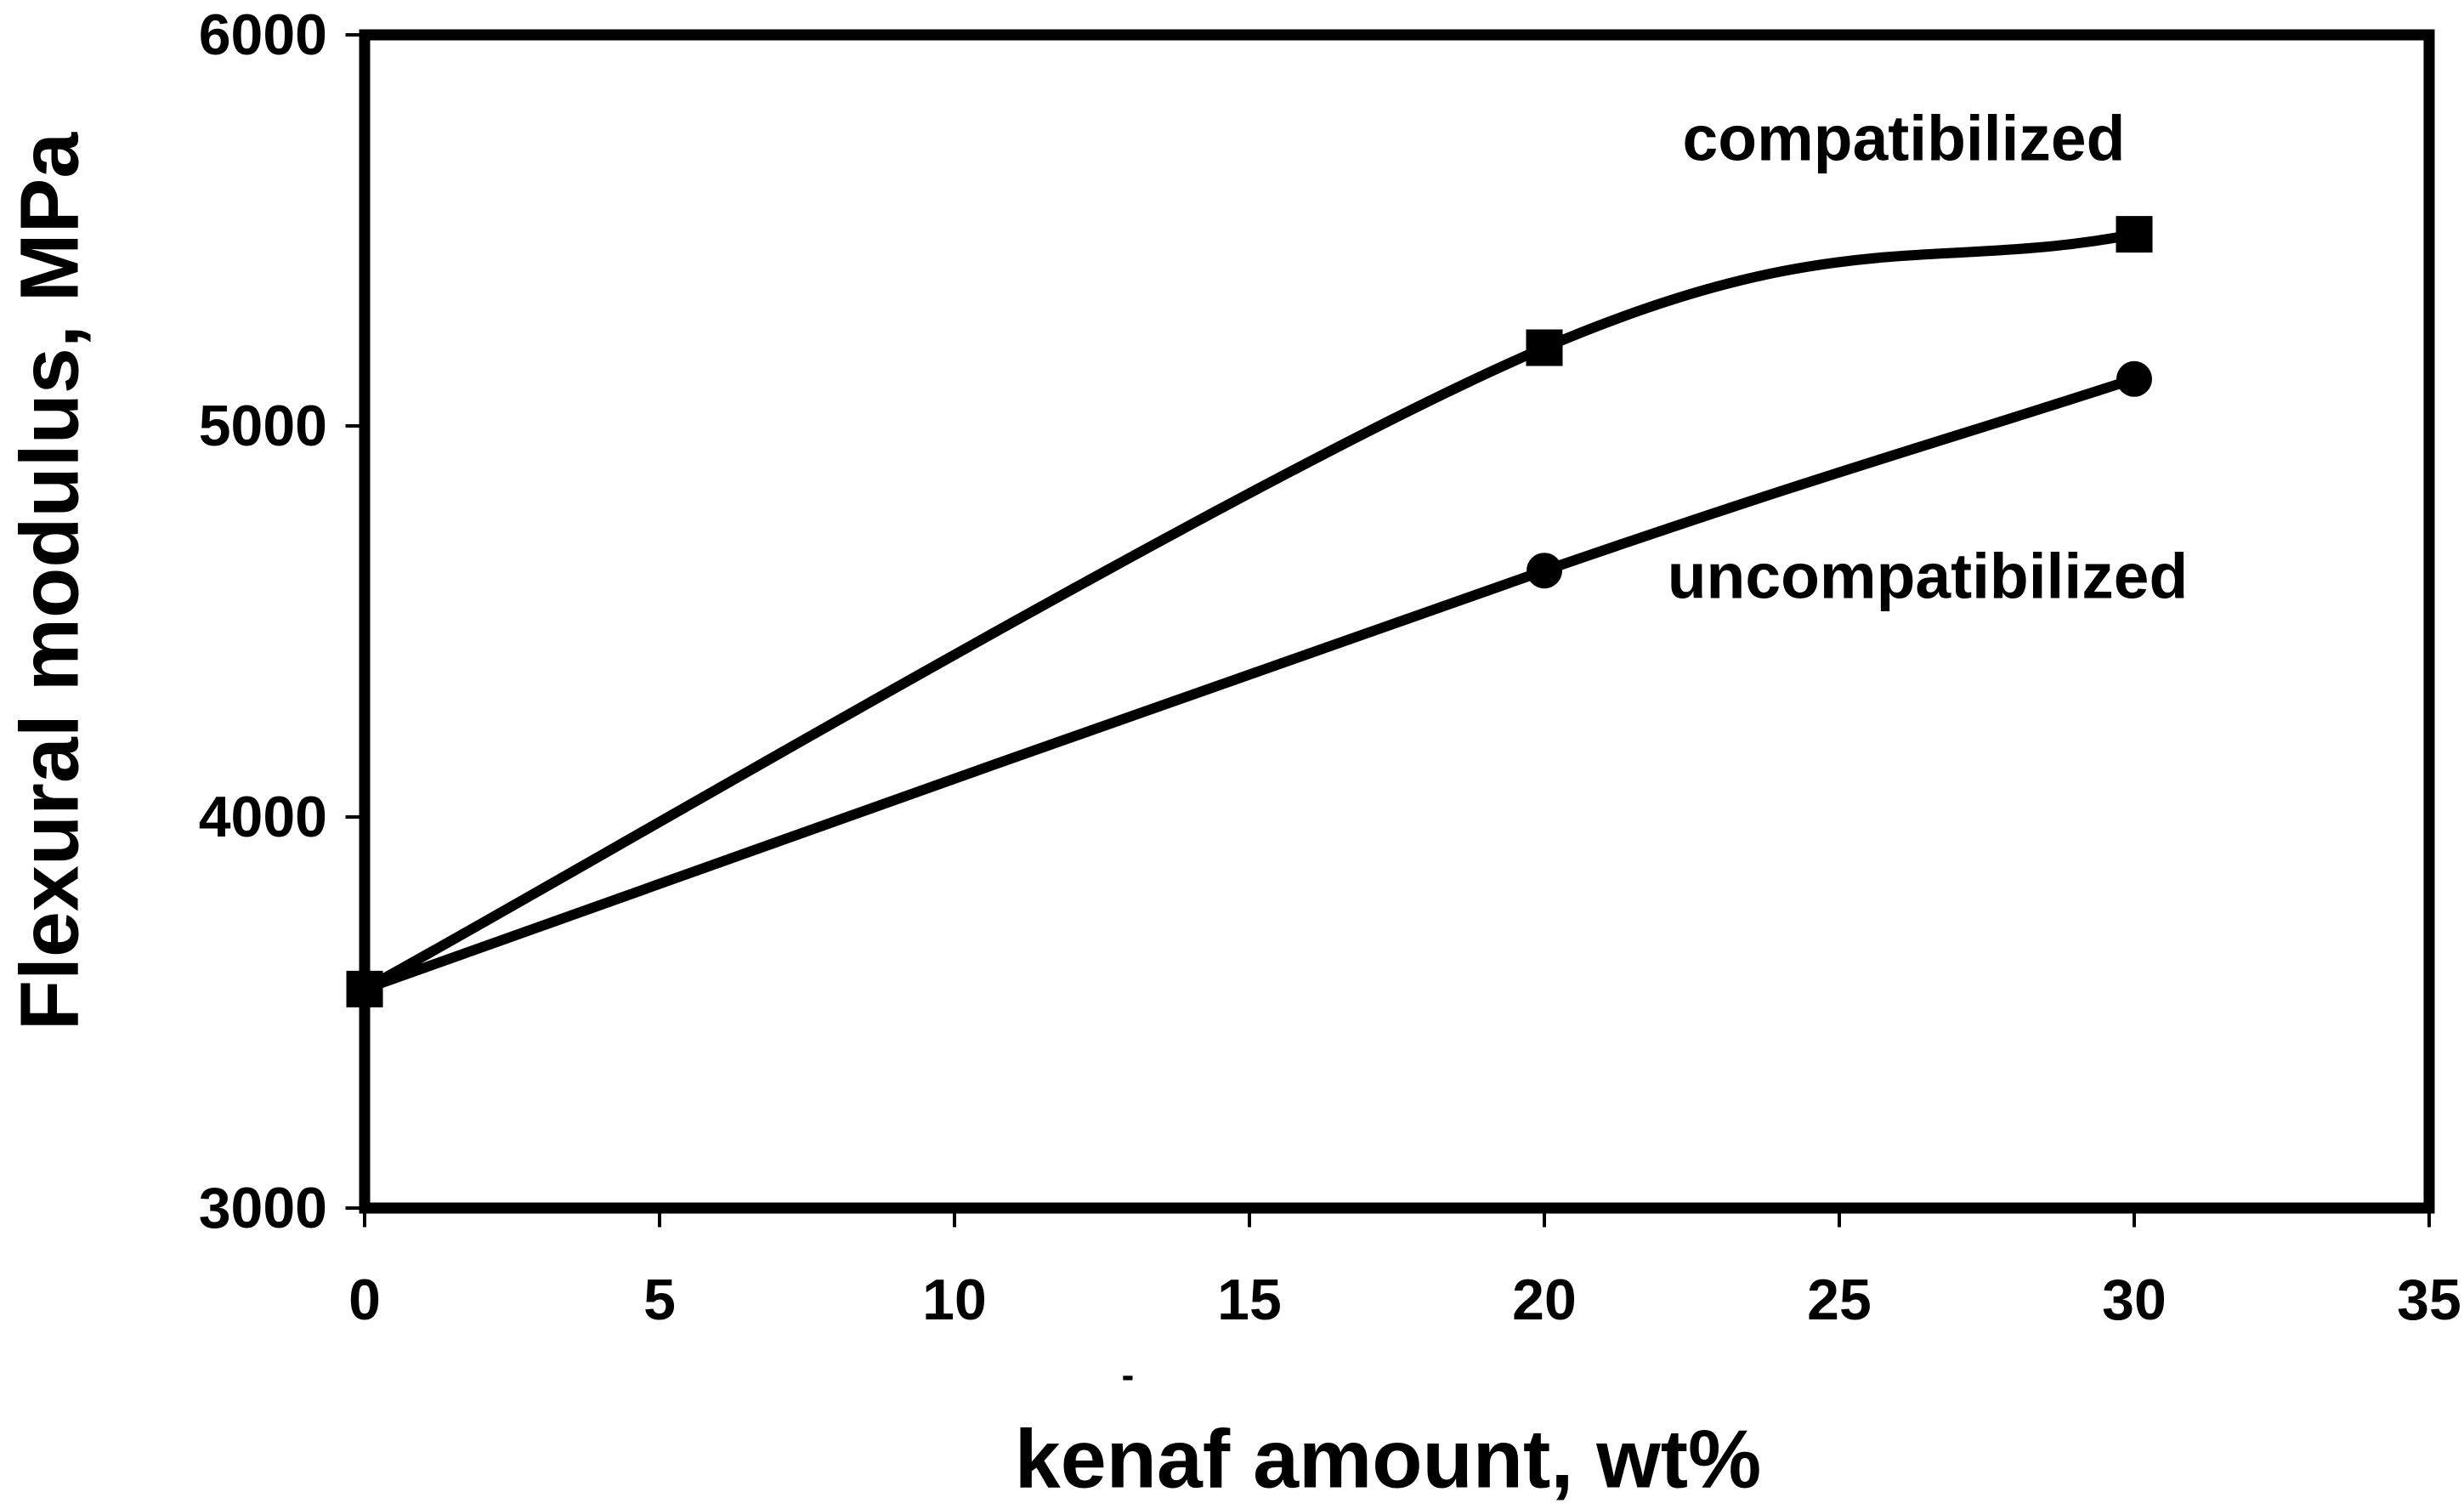 This screenshot has width=2464, height=1509. Describe the element at coordinates (365, 1300) in the screenshot. I see `x-tick-label-0: 0` at that location.